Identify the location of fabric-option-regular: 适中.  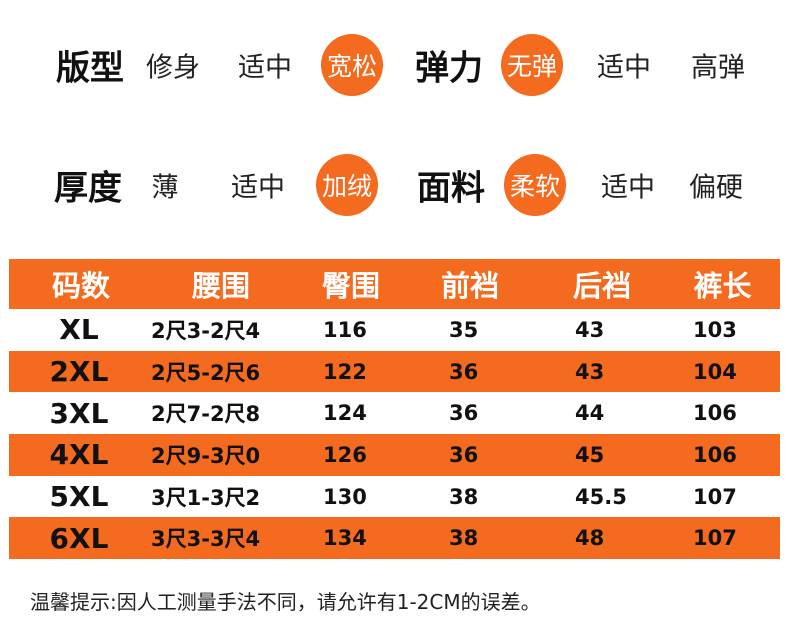
(628, 188).